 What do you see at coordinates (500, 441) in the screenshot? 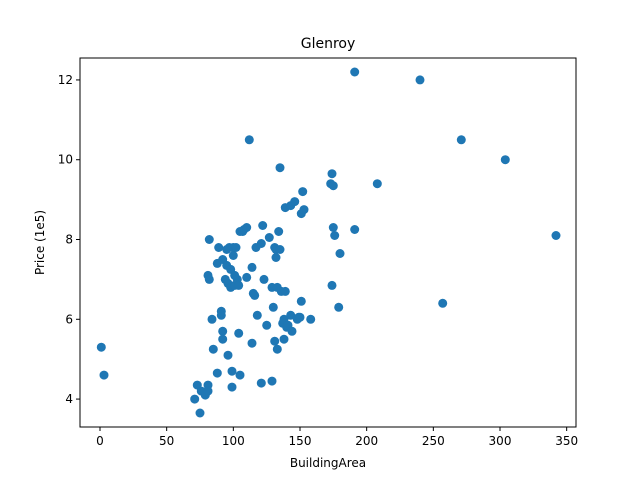
I see `x-tick-label: 300` at bounding box center [500, 441].